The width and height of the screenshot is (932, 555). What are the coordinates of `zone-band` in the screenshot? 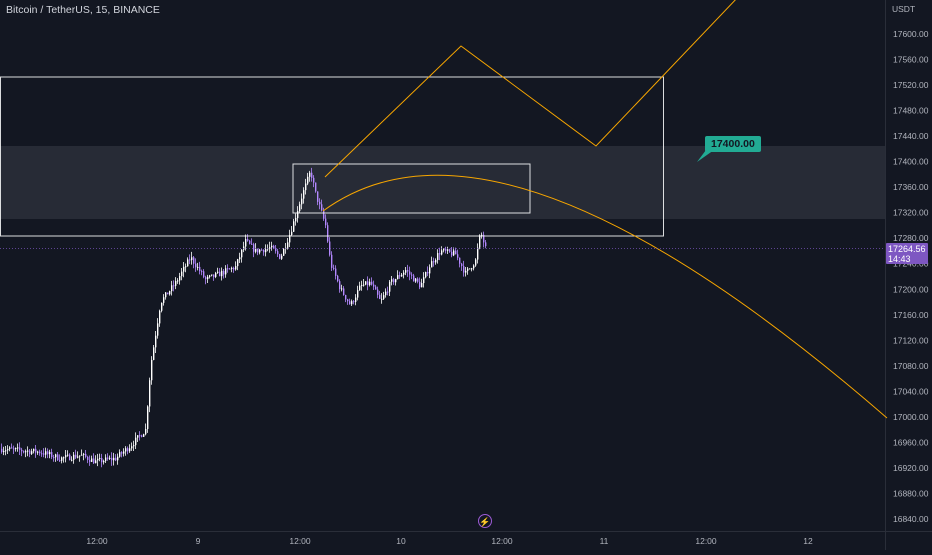 It's located at (442, 182).